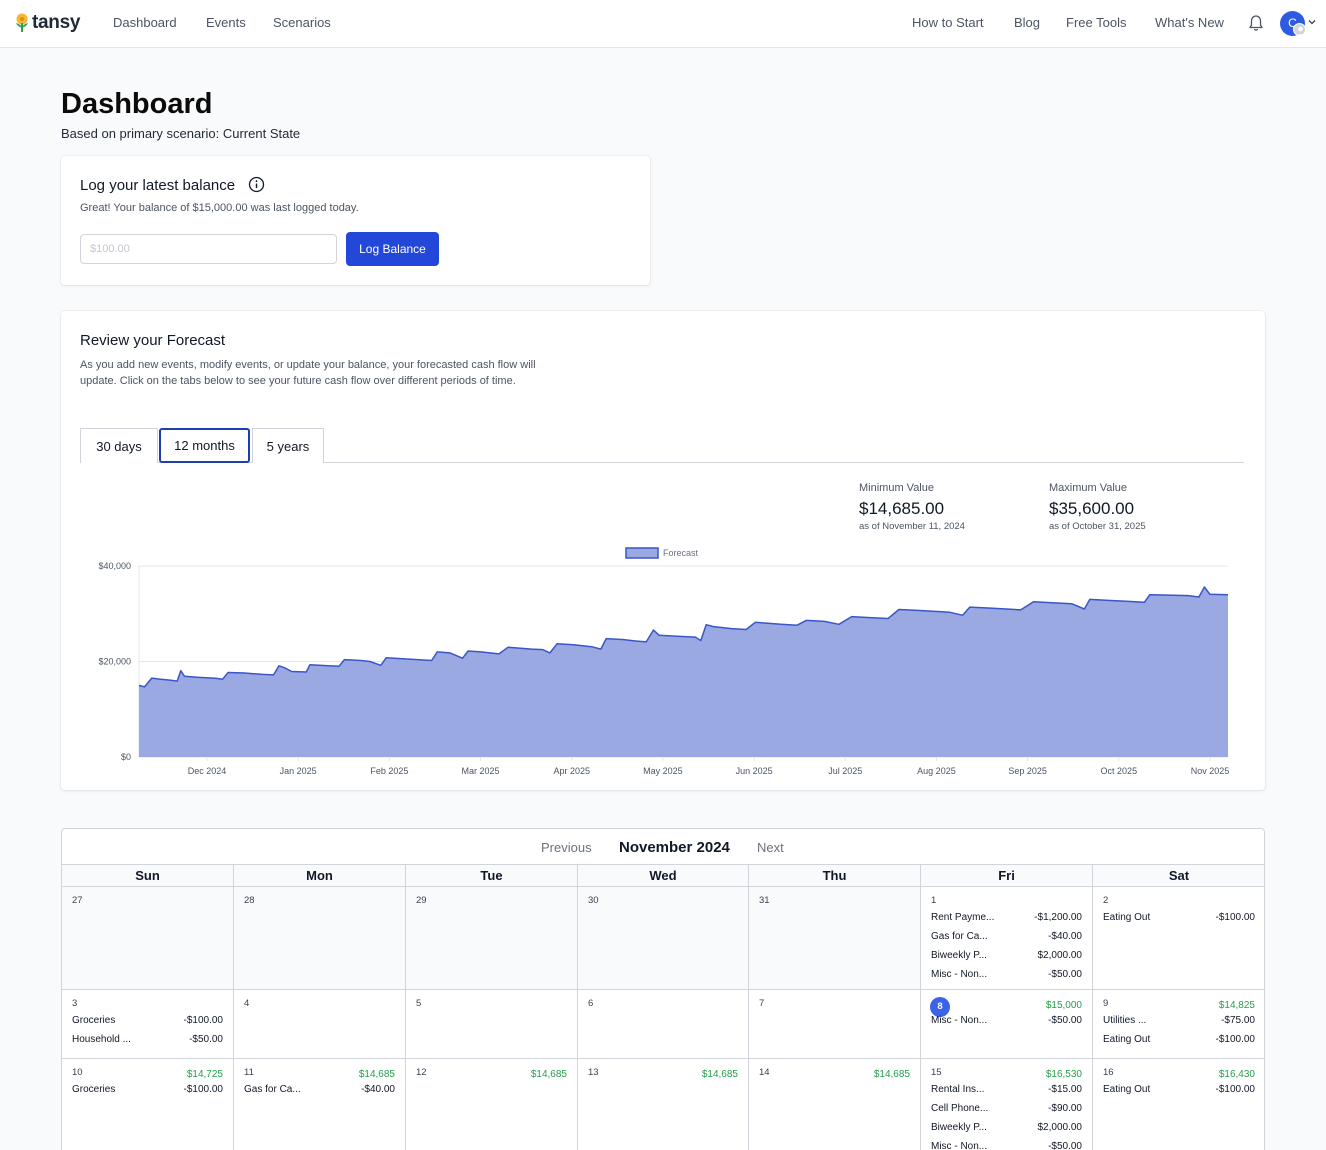 Image resolution: width=1326 pixels, height=1150 pixels. Describe the element at coordinates (1006, 1110) in the screenshot. I see `calendar-event: Cell Phone... -$90.00` at that location.